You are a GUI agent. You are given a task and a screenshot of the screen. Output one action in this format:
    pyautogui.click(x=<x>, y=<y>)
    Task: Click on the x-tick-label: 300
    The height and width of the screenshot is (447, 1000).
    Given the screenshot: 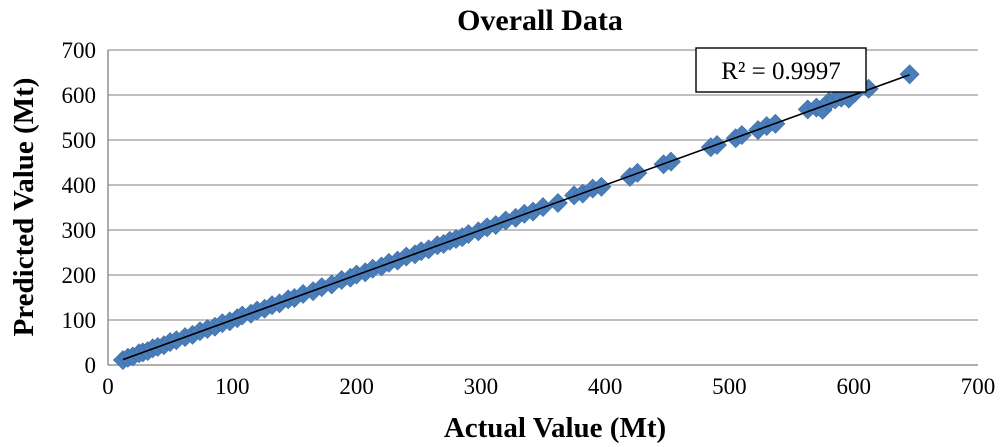 What is the action you would take?
    pyautogui.click(x=481, y=386)
    